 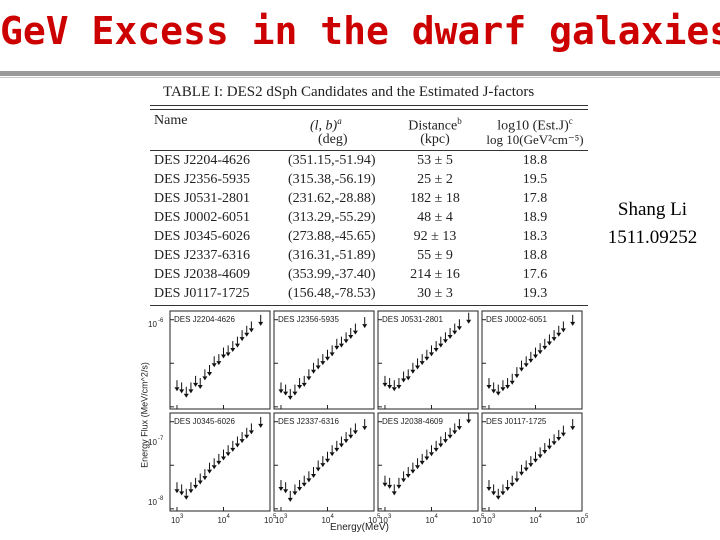 I want to click on header-distance-unit: (kpc), so click(x=435, y=139).